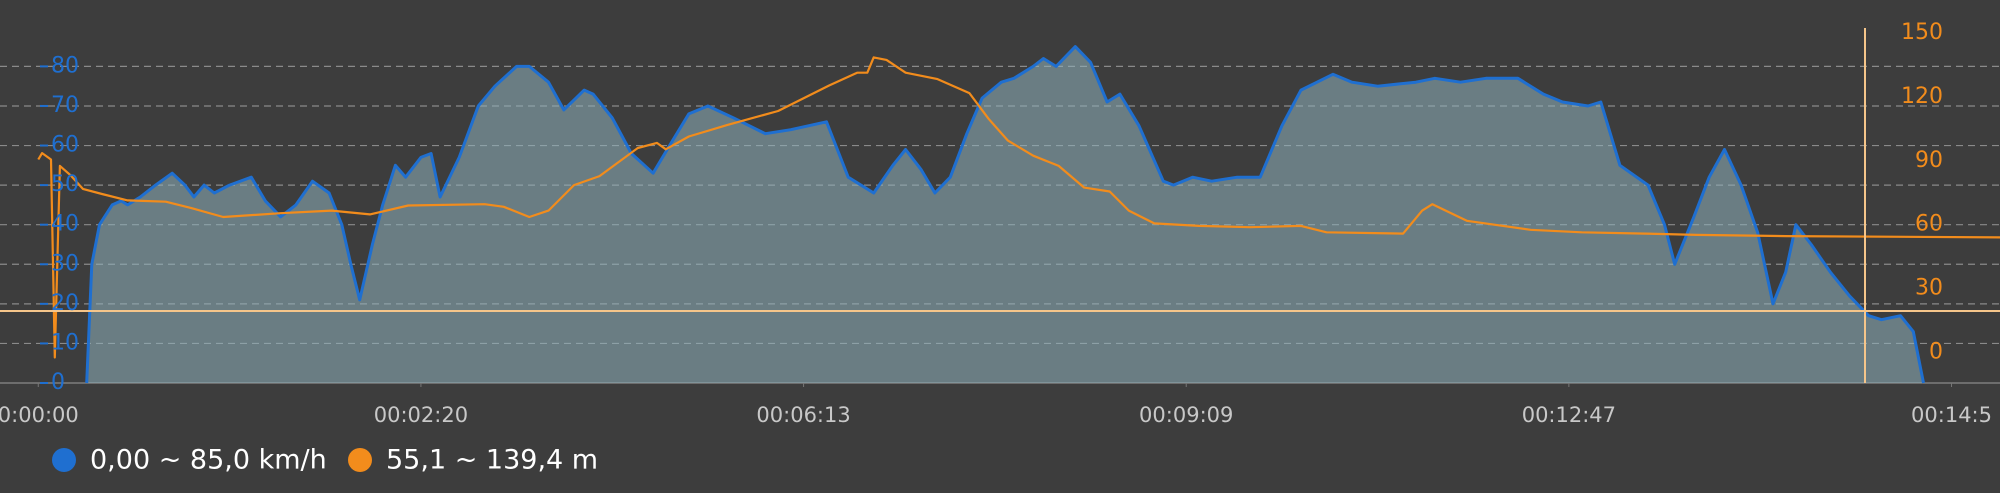  What do you see at coordinates (1186, 415) in the screenshot?
I see `x-tick-label: 00:09:09` at bounding box center [1186, 415].